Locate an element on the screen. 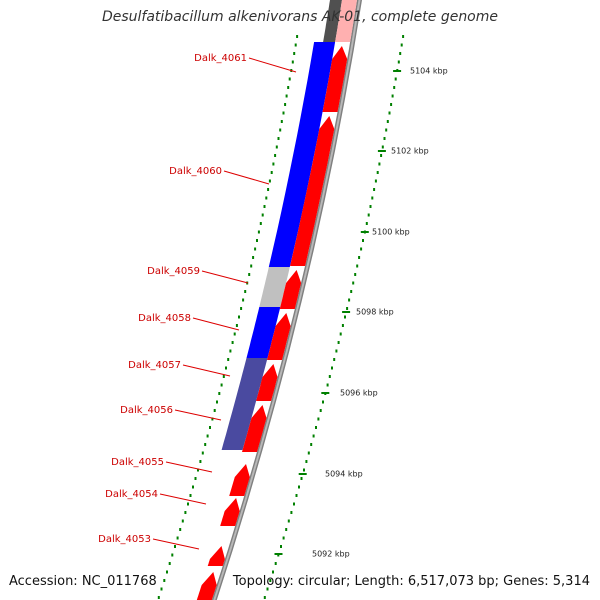 Image resolution: width=600 pixels, height=600 pixels. accession-label: Accession: NC_011768 is located at coordinates (83, 581).